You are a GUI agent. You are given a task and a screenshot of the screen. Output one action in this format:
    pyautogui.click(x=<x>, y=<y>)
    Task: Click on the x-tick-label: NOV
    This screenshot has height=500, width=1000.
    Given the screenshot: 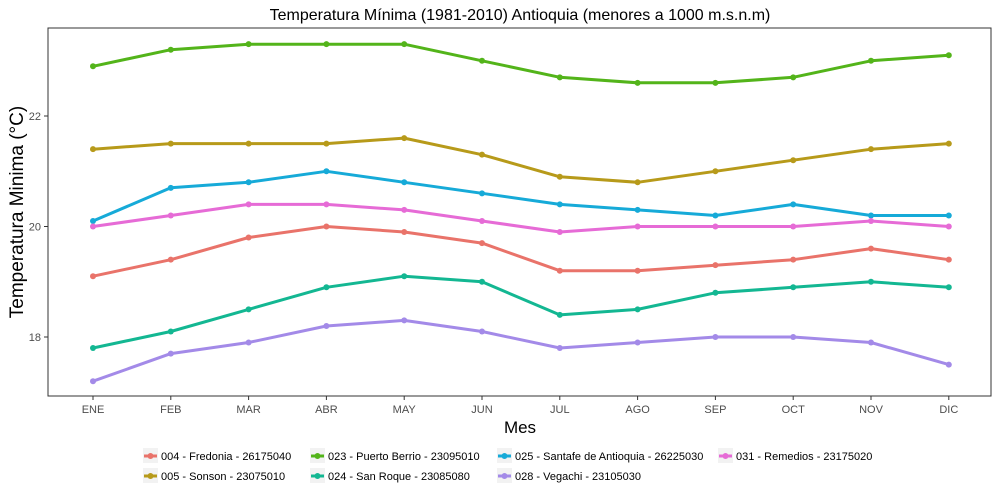 What is the action you would take?
    pyautogui.click(x=871, y=410)
    